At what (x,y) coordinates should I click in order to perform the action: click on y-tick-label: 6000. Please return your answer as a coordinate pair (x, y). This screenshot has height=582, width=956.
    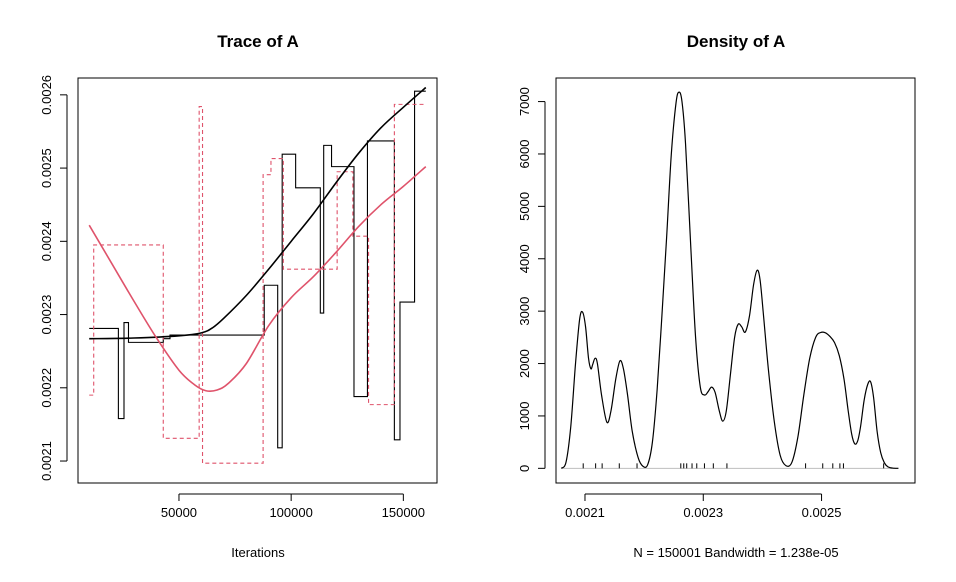
    Looking at the image, I should click on (524, 154).